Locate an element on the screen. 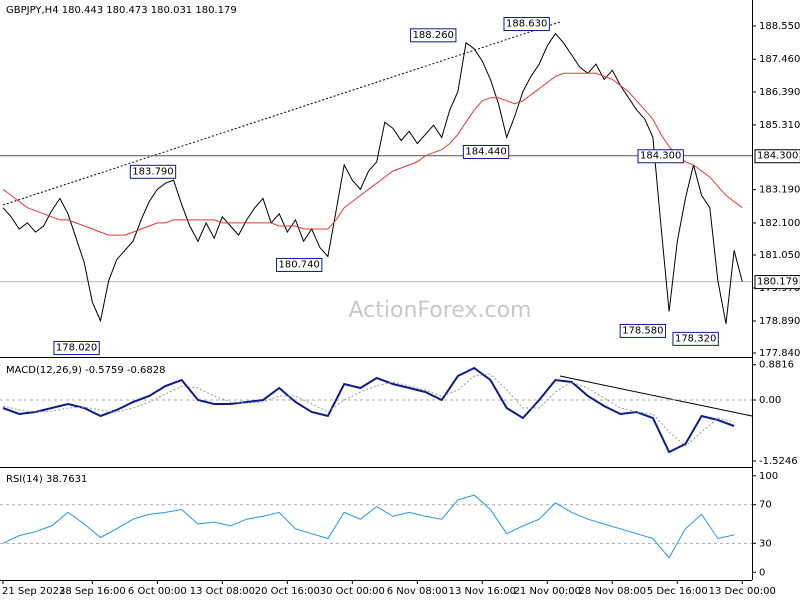 This screenshot has width=800, height=600. price-annotation: 188.260 is located at coordinates (433, 35).